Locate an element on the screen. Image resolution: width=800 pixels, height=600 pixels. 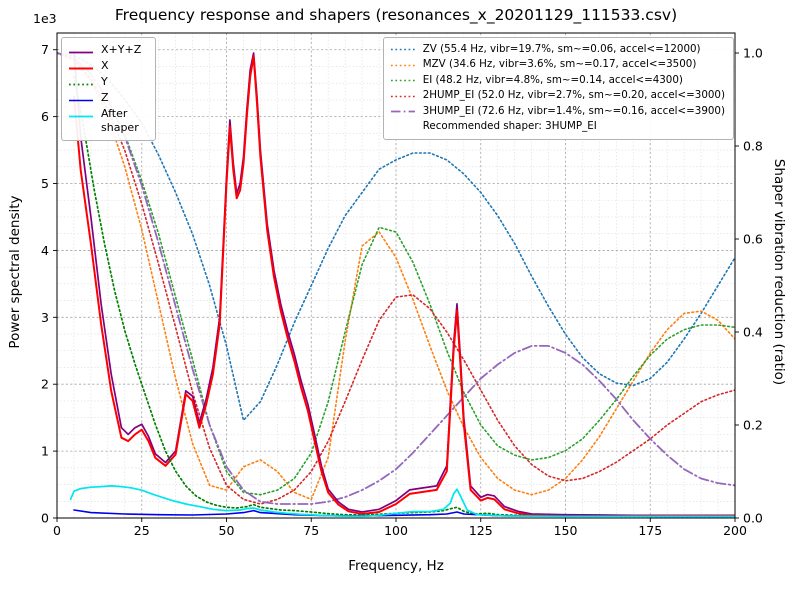
legend-swatch-MZV is located at coordinates (402, 65).